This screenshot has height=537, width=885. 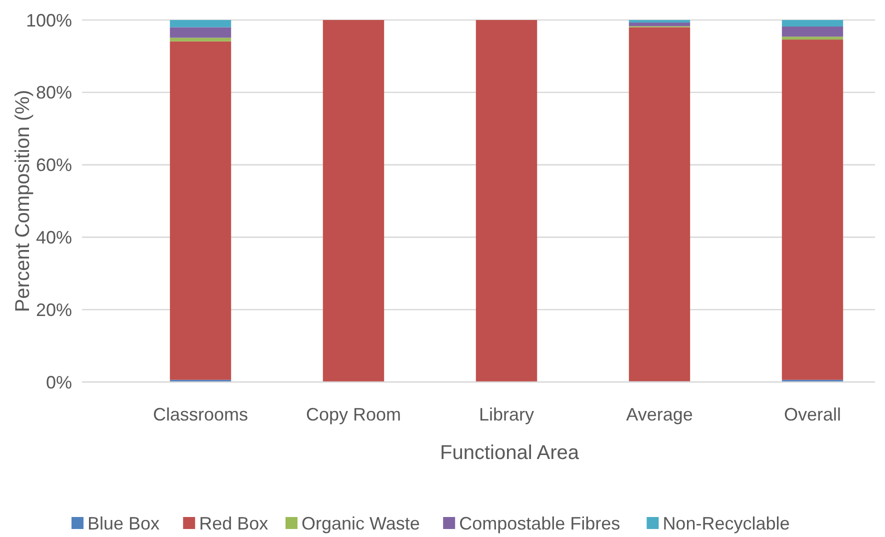 What do you see at coordinates (506, 414) in the screenshot?
I see `x-tick-label: Library` at bounding box center [506, 414].